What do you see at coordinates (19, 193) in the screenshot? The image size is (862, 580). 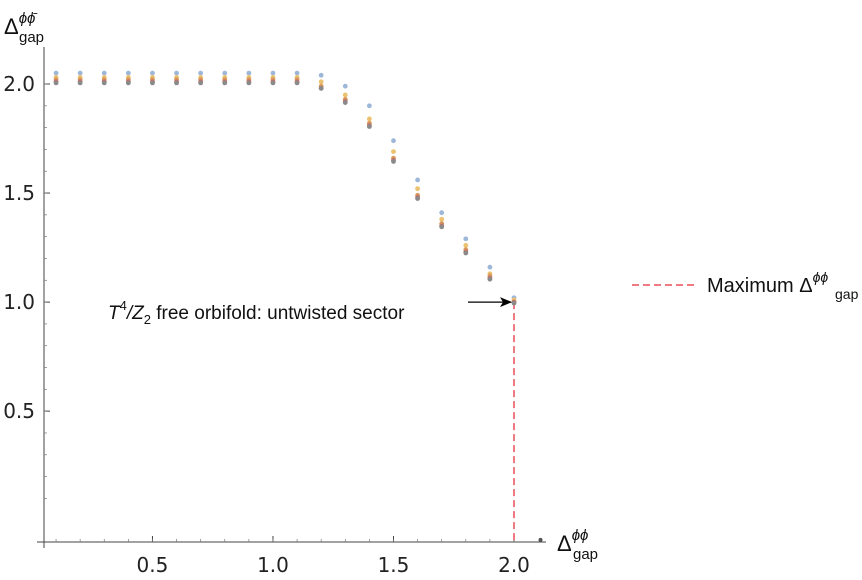 I see `y-tick-label: 1.5` at bounding box center [19, 193].